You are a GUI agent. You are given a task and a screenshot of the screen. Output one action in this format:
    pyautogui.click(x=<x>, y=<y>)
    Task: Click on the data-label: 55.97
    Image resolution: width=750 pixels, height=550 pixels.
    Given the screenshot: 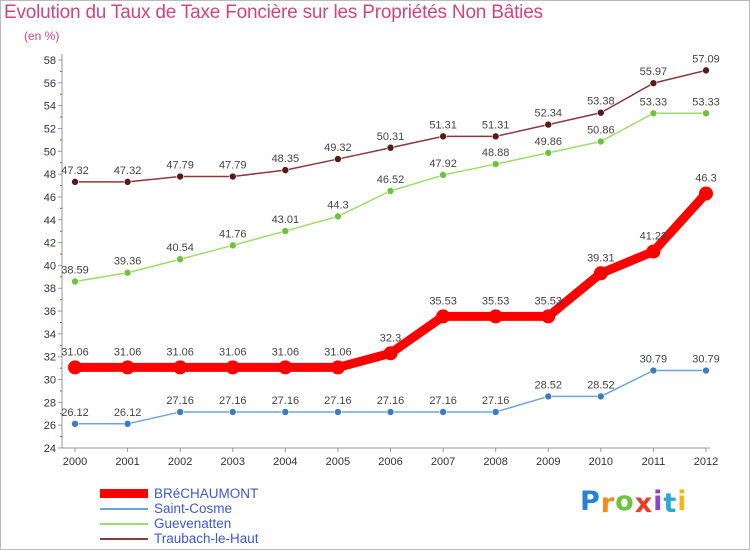 What is the action you would take?
    pyautogui.click(x=654, y=72)
    